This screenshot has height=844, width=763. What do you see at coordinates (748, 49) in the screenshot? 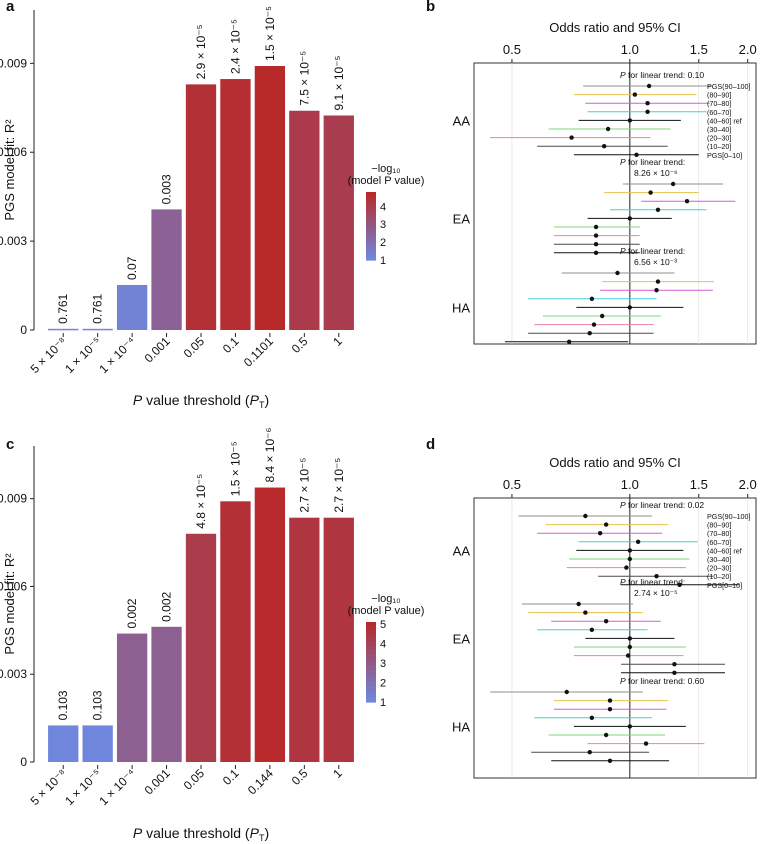
I see `x-tick-label: 2.0` at bounding box center [748, 49].